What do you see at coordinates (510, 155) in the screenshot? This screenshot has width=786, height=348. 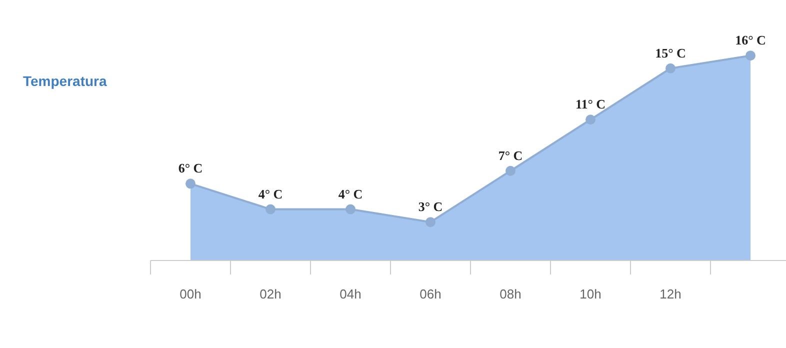 I see `data-label: 7° C` at bounding box center [510, 155].